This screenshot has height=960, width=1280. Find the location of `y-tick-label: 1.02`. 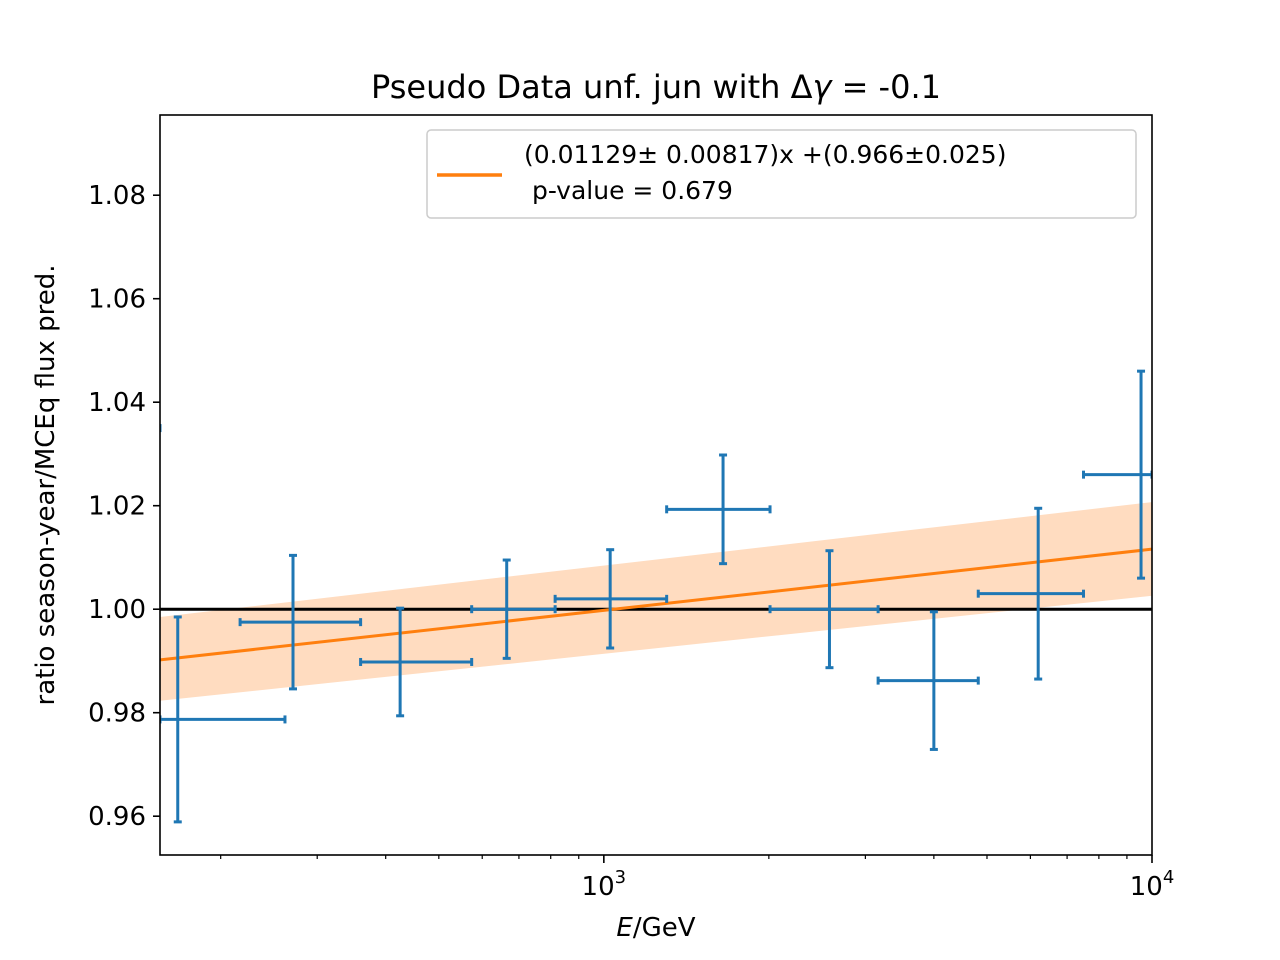

y-tick-label: 1.02 is located at coordinates (117, 507).